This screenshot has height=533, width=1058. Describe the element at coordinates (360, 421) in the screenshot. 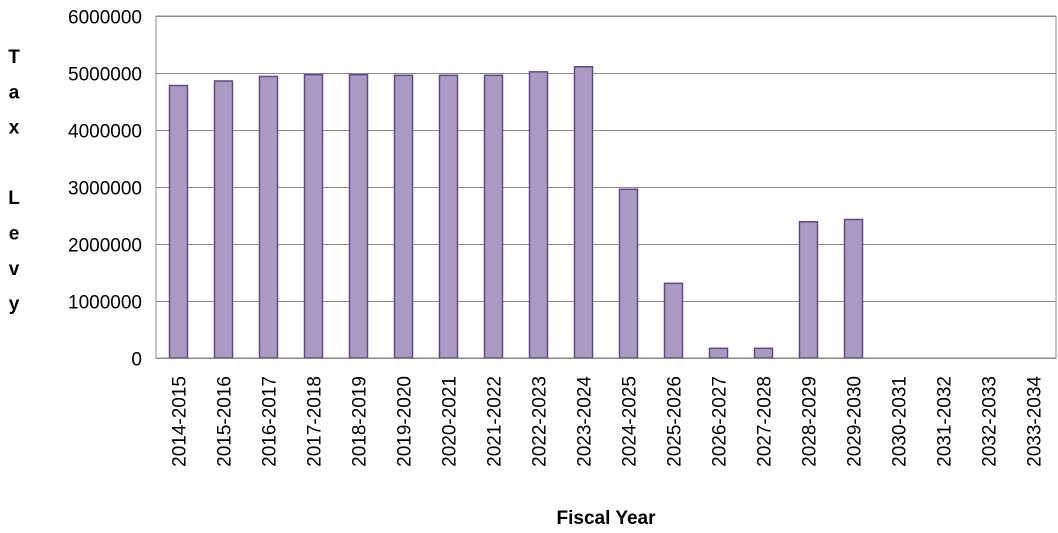

I see `x-tick-label: 2018-2019` at that location.